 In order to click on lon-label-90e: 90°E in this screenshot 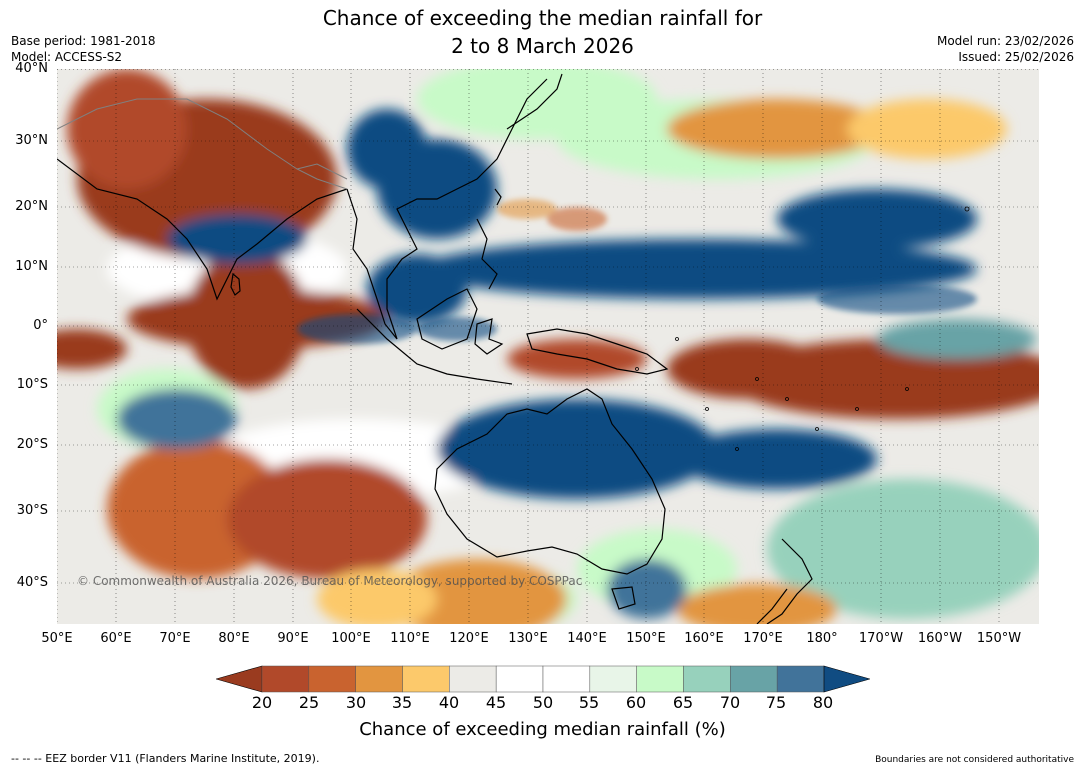, I will do `click(293, 638)`.